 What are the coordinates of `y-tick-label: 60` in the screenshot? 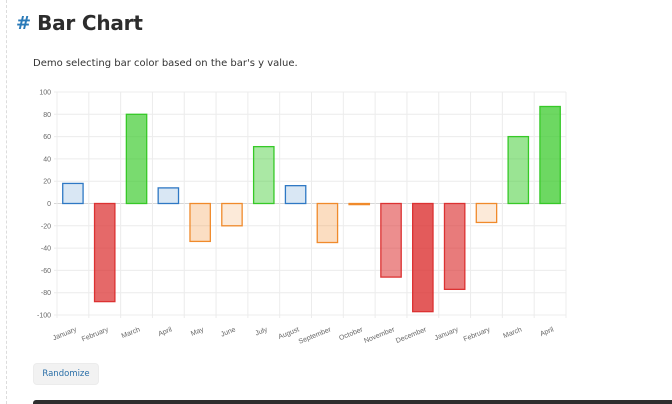 It's located at (47, 137).